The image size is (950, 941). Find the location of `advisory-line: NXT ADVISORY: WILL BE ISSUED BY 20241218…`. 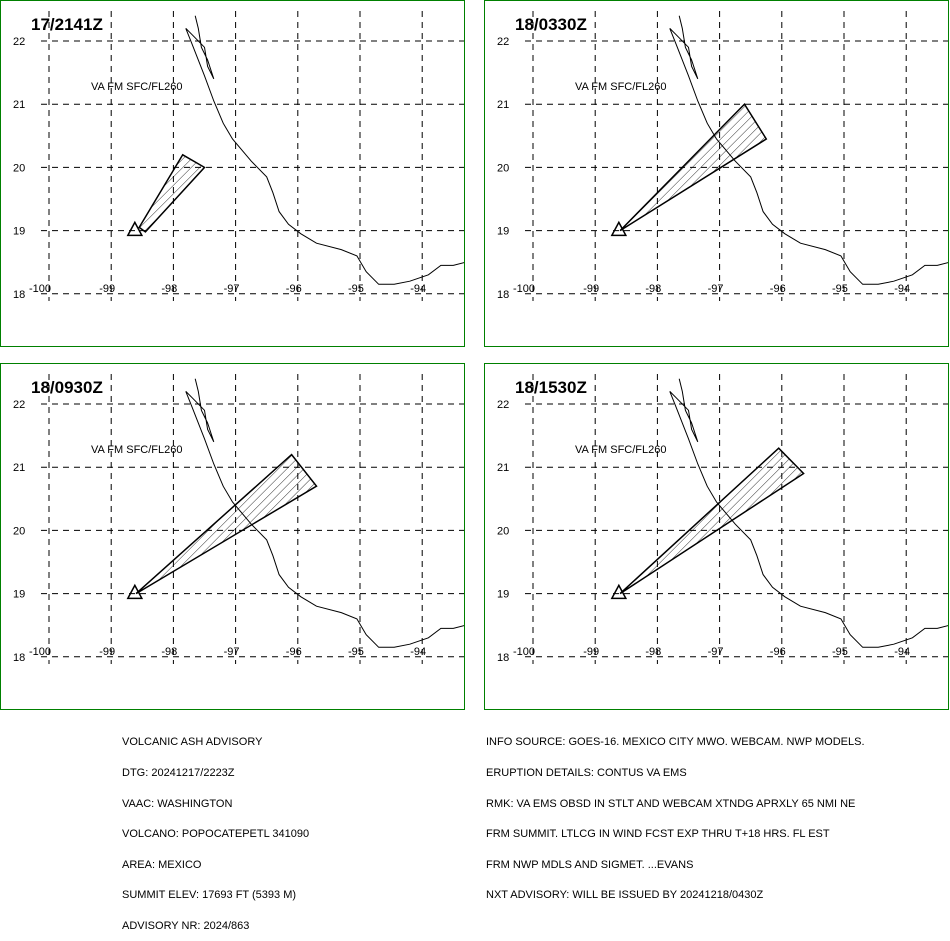

advisory-line: NXT ADVISORY: WILL BE ISSUED BY 20241218… is located at coordinates (625, 895).